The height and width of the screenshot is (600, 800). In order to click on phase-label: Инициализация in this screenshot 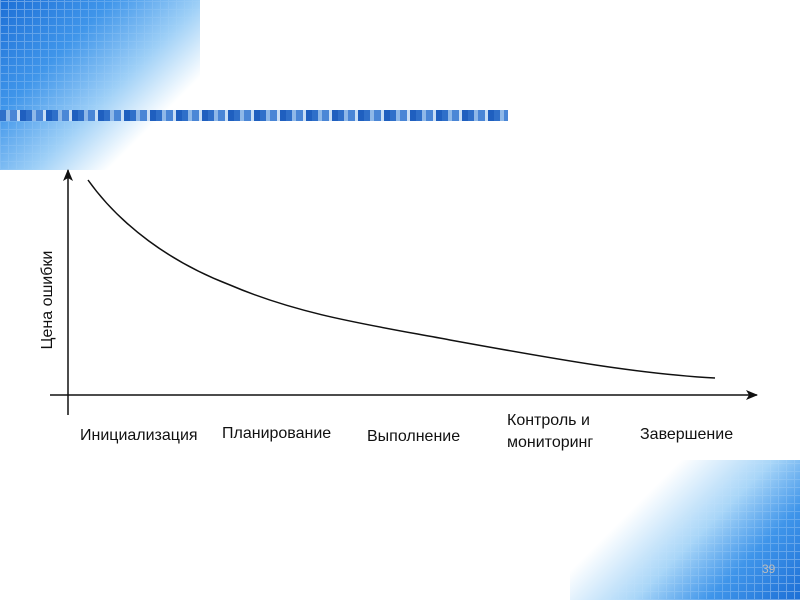, I will do `click(139, 435)`.